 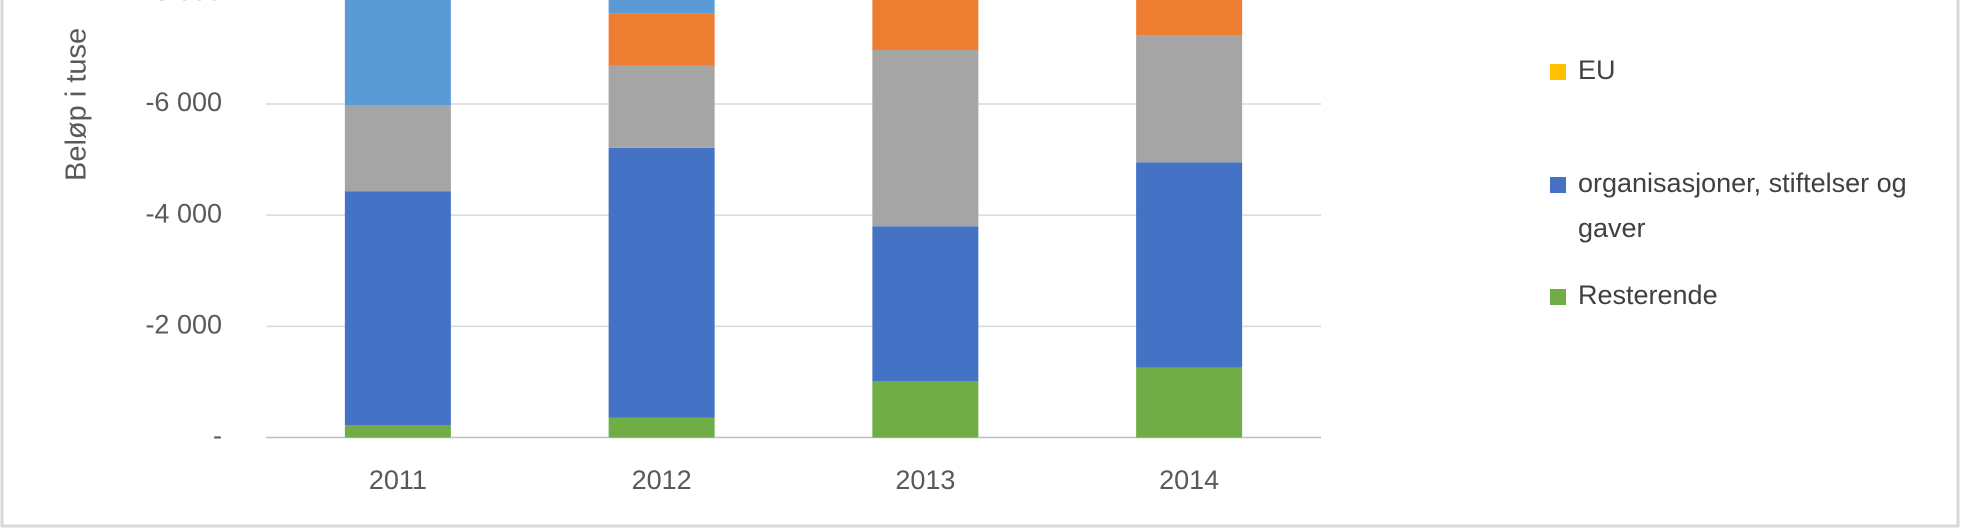 I want to click on x-tick-label: 2014, so click(x=1189, y=480).